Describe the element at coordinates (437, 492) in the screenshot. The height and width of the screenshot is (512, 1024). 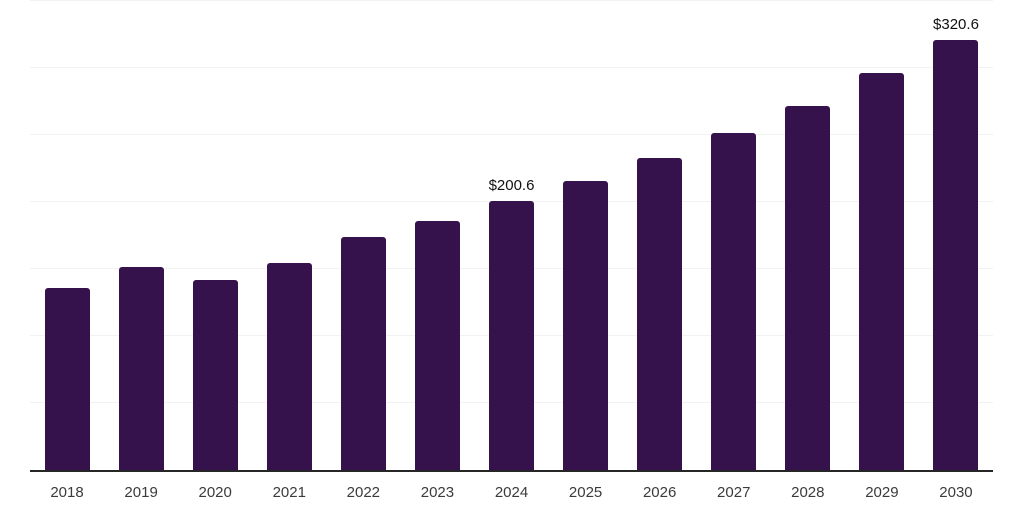
I see `x-axis-label-2023: 2023` at that location.